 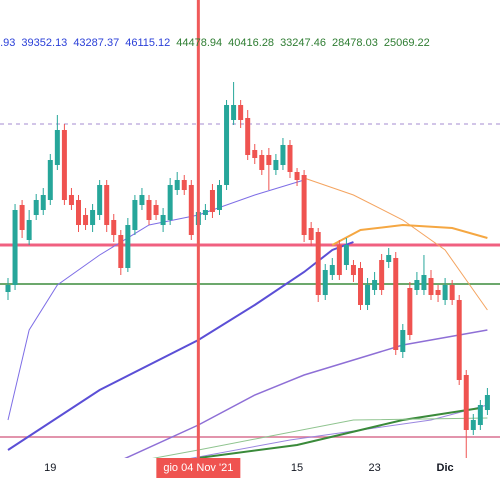 I want to click on crosshair-label: gio 04 Nov '21, so click(x=198, y=468).